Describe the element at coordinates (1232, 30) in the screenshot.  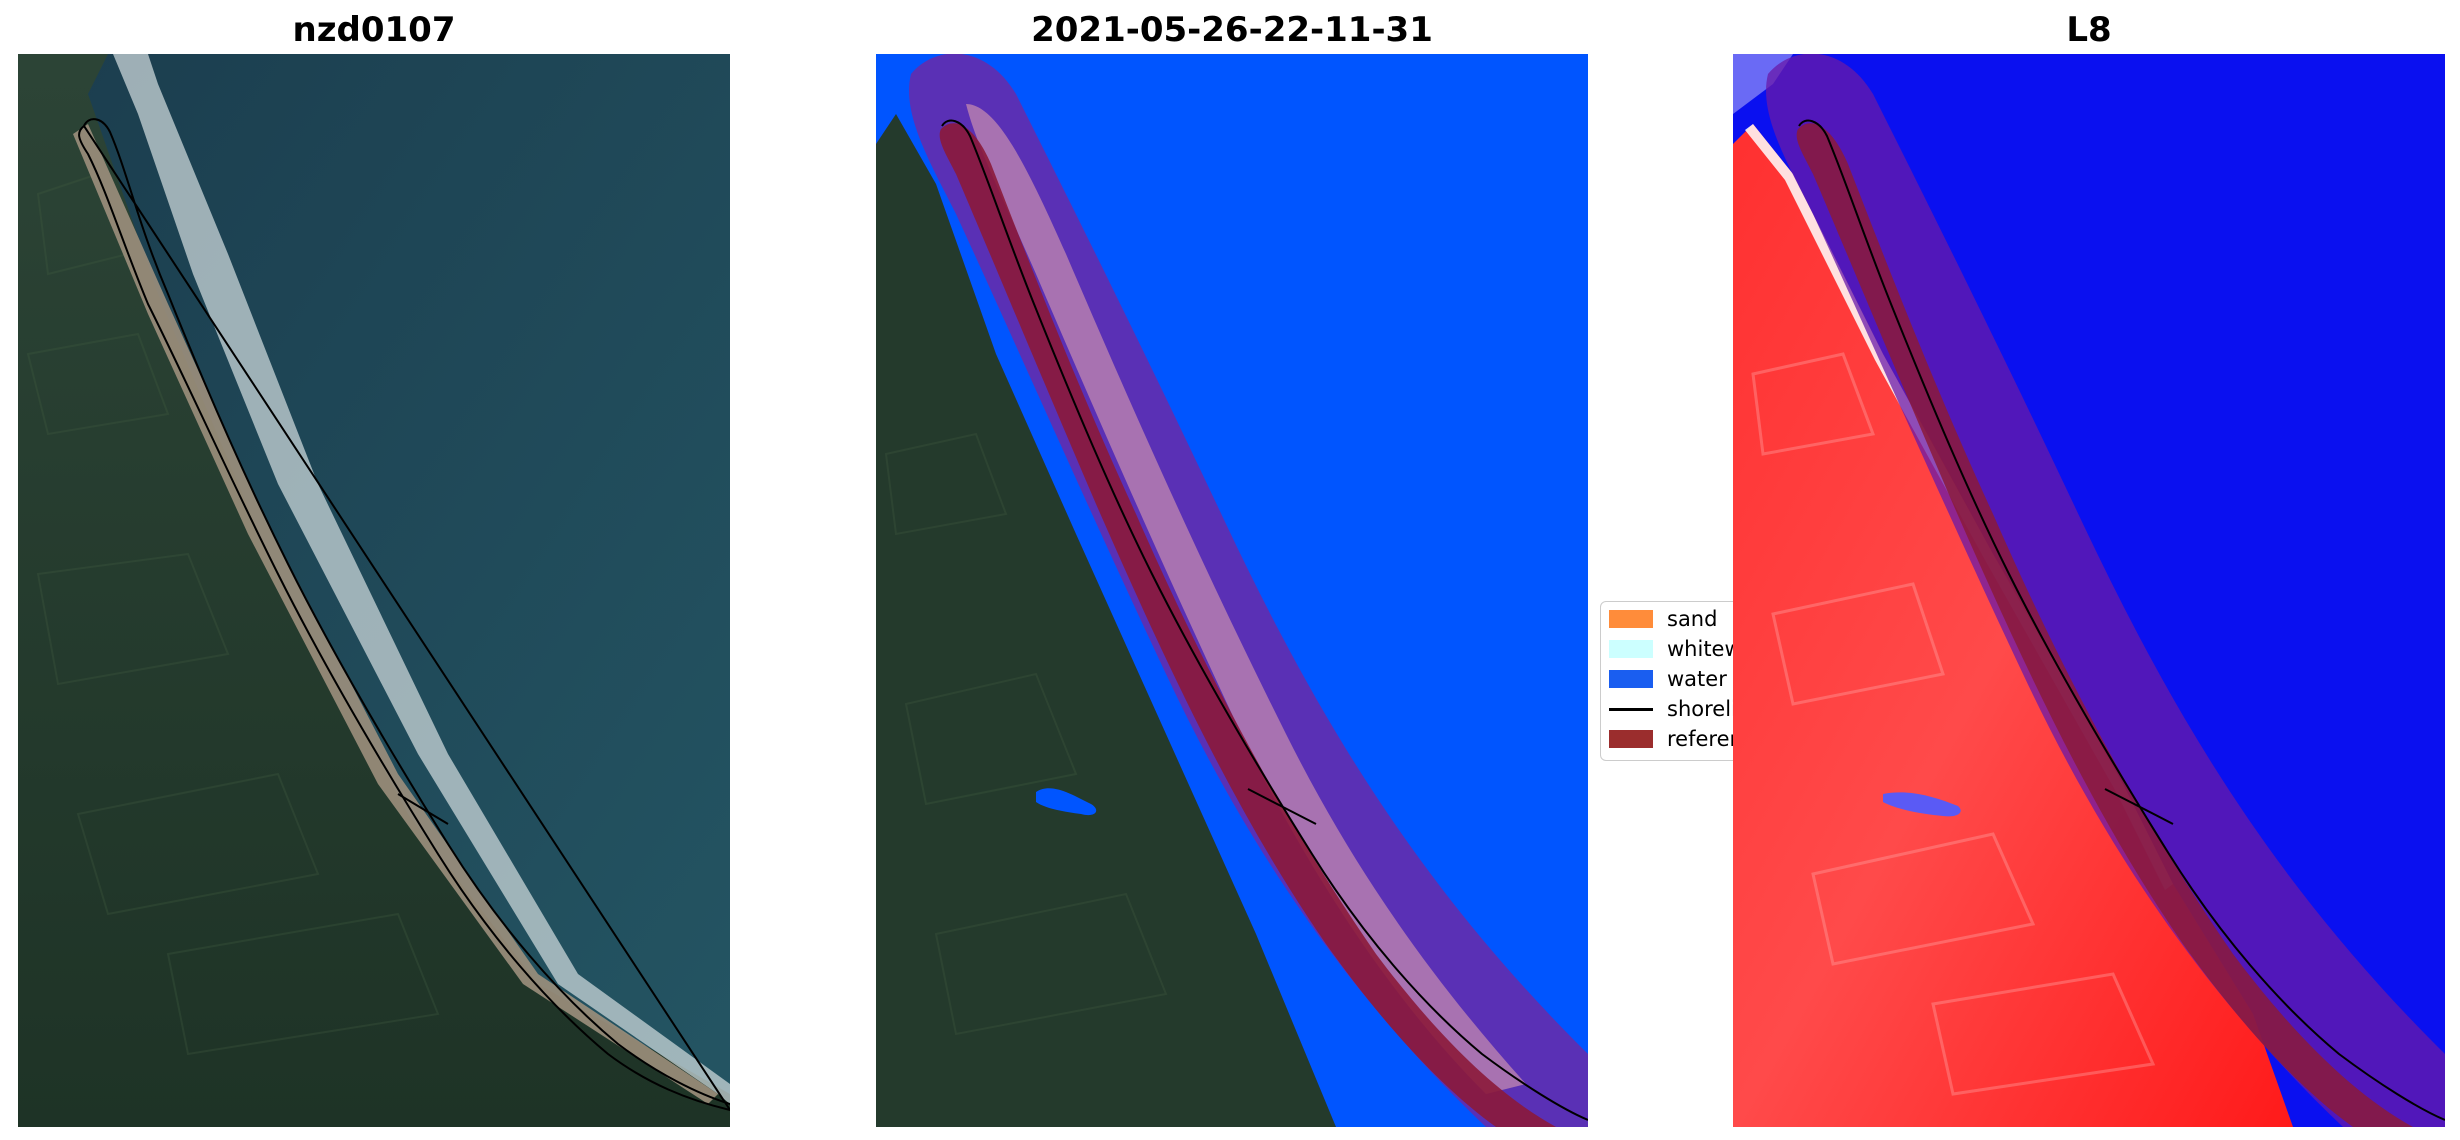
I see `panel-title-classification: 2021-05-26-22-11-31` at that location.